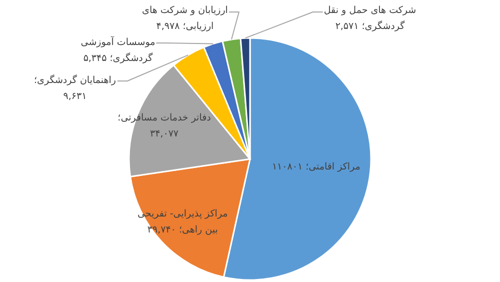 This screenshot has width=500, height=282. Describe the element at coordinates (75, 96) in the screenshot. I see `data-label: ۹,۶۳۱` at that location.